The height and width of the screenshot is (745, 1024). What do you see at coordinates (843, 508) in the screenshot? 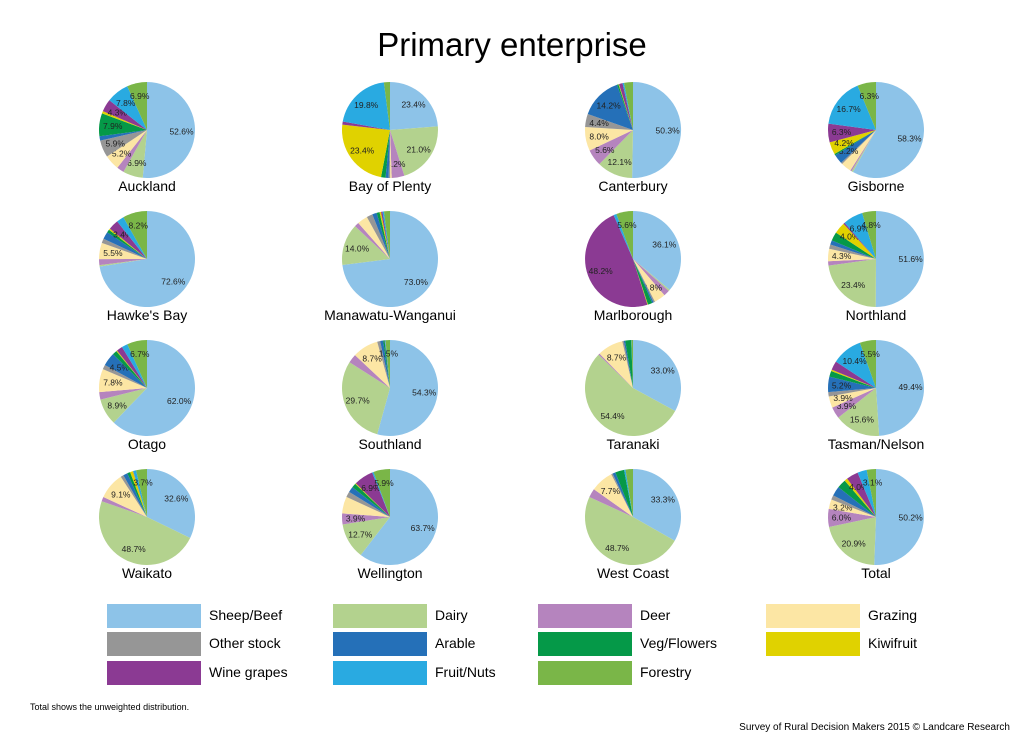
I see `slice-label: 3.2%` at bounding box center [843, 508].